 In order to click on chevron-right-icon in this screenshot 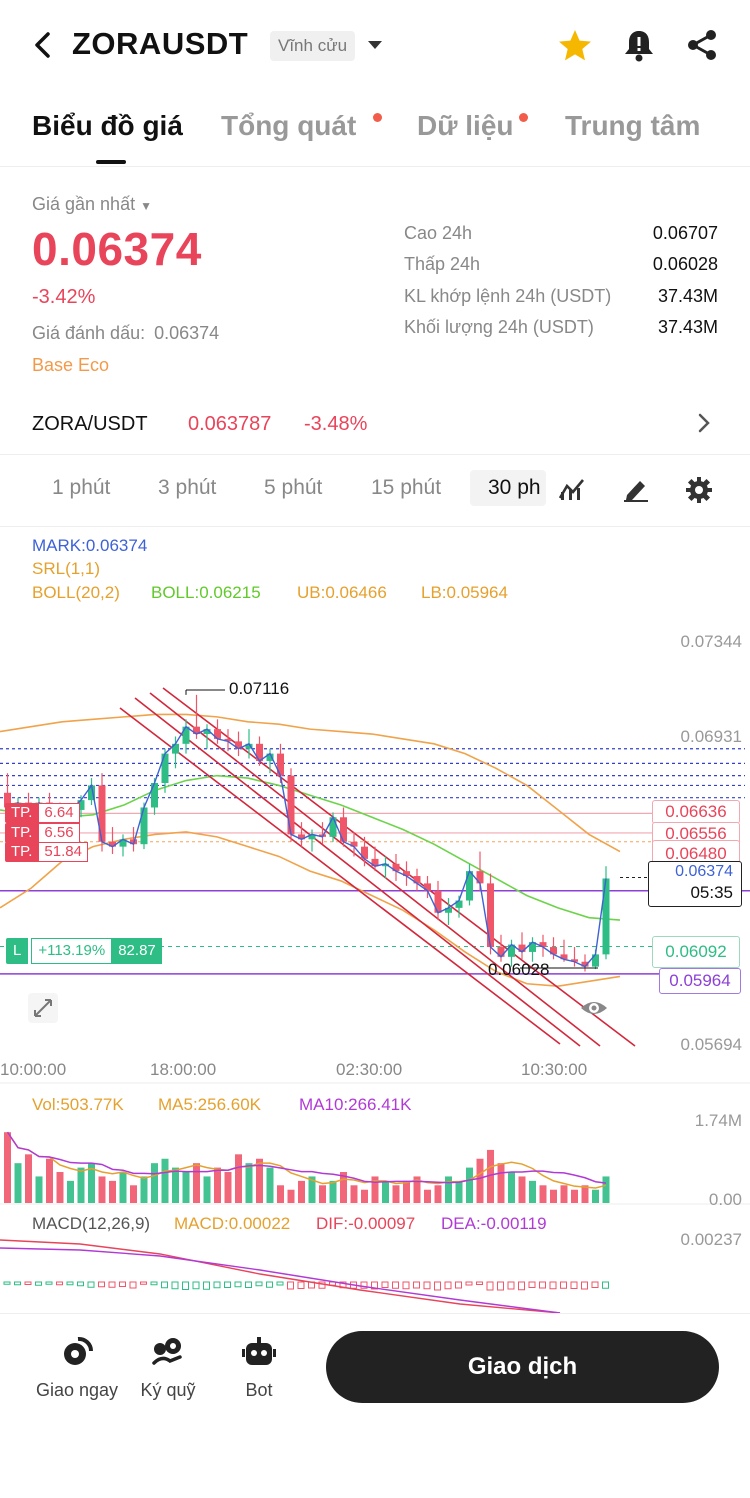, I will do `click(704, 425)`.